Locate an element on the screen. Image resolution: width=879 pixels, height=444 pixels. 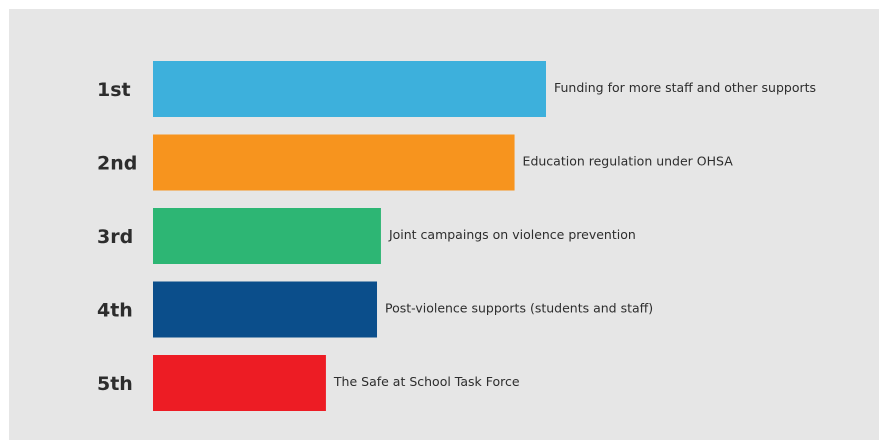
rank-label-2: 2nd is located at coordinates (117, 164).